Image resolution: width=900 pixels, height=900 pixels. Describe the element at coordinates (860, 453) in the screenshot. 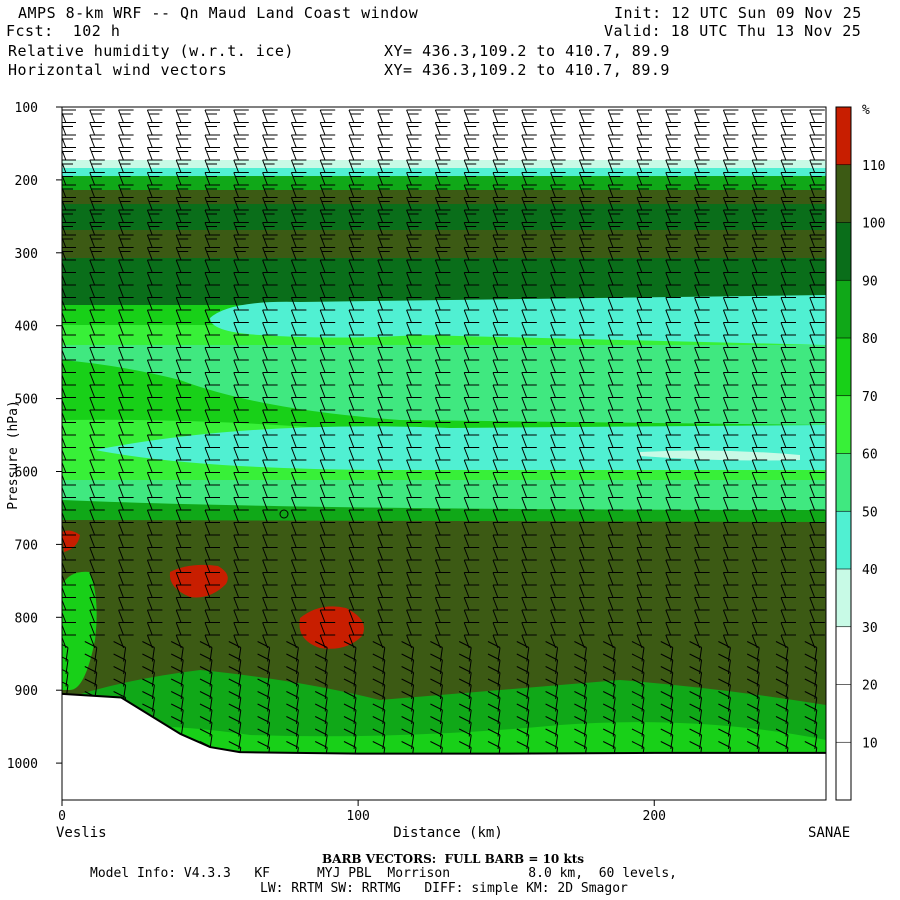

I see `colorbar: 10 20 30 40 50 60 70 80 90 100 110` at that location.